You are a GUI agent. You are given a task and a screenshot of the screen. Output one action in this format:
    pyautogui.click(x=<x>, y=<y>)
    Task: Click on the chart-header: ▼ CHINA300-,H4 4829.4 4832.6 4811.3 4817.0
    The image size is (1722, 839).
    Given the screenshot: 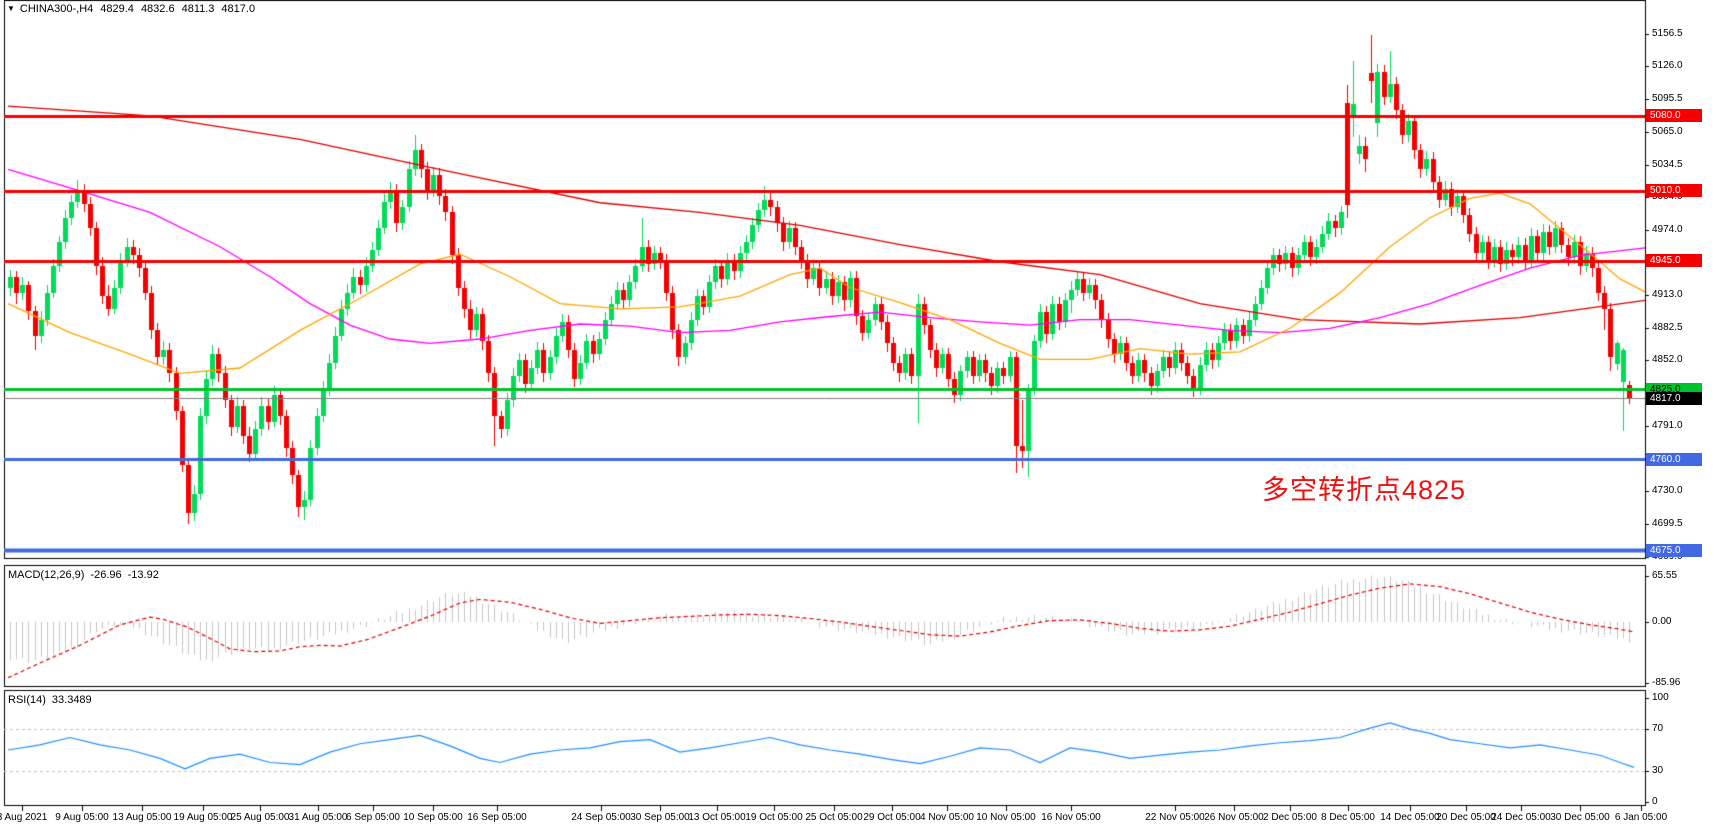 What is the action you would take?
    pyautogui.click(x=131, y=9)
    